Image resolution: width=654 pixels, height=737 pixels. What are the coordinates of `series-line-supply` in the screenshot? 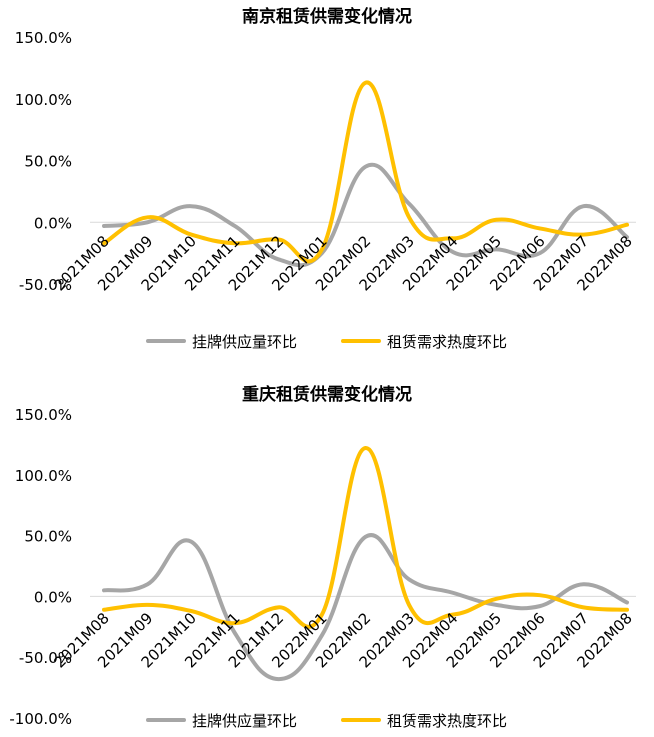 It's located at (365, 215).